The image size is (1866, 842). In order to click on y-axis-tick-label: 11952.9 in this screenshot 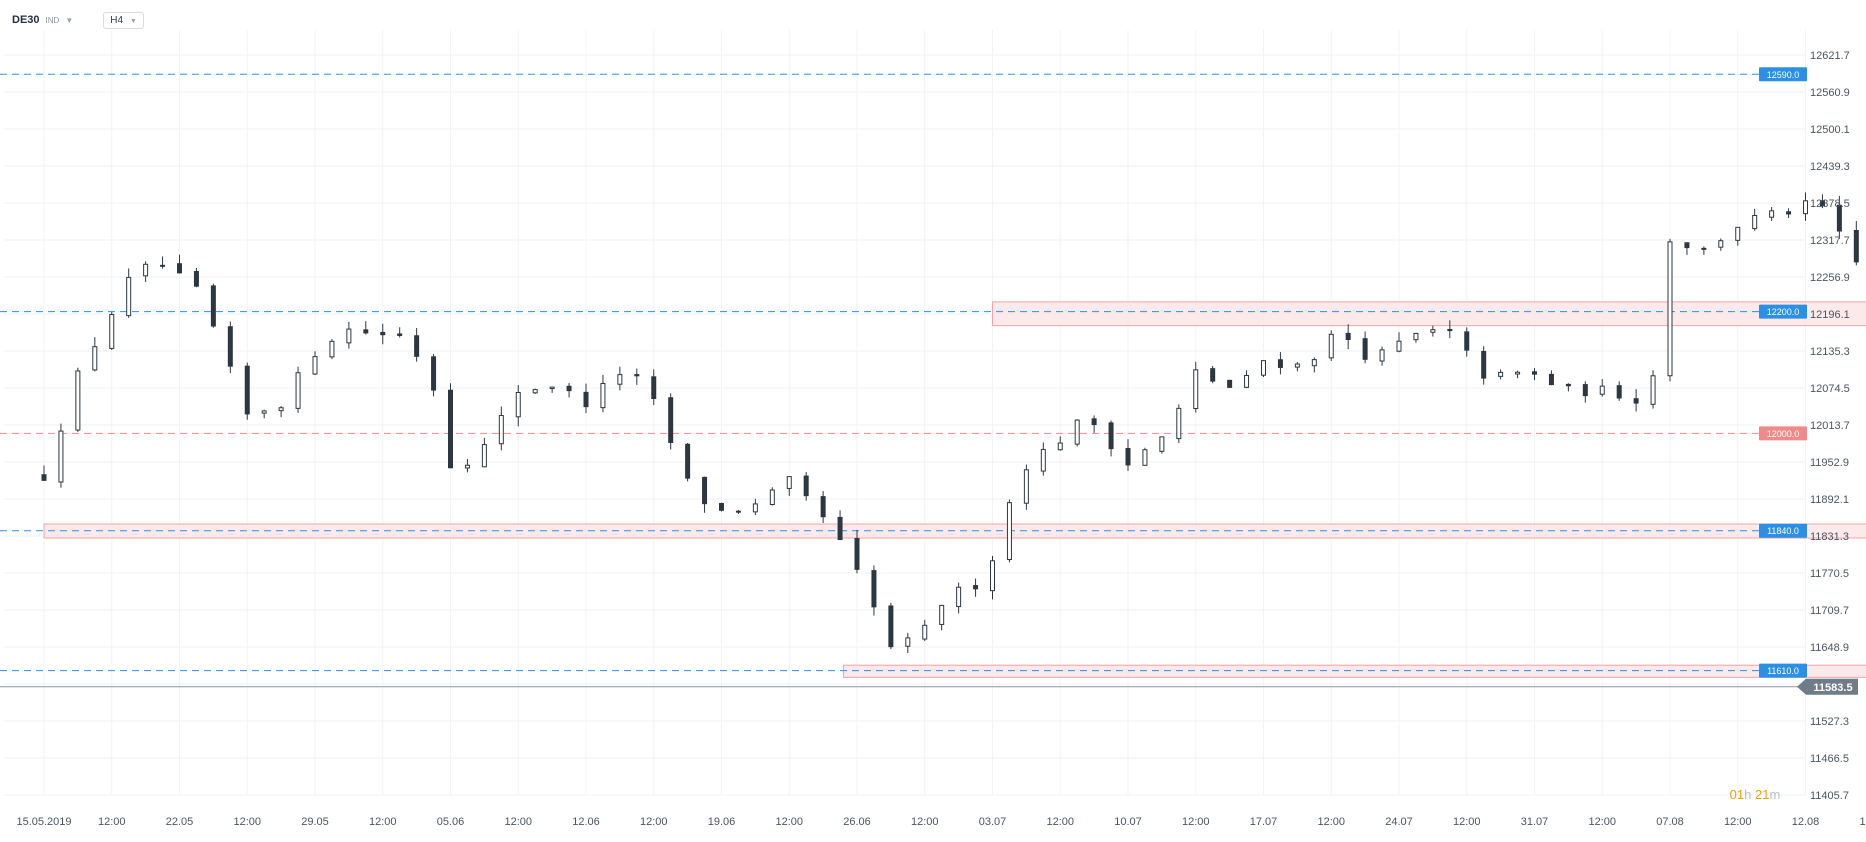, I will do `click(1829, 463)`.